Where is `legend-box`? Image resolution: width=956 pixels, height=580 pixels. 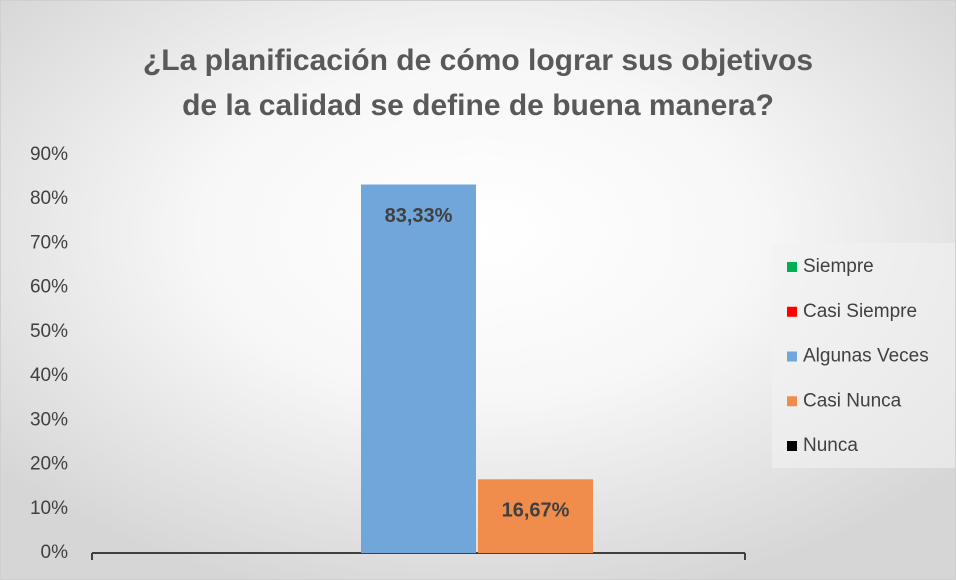
legend-box is located at coordinates (863, 355).